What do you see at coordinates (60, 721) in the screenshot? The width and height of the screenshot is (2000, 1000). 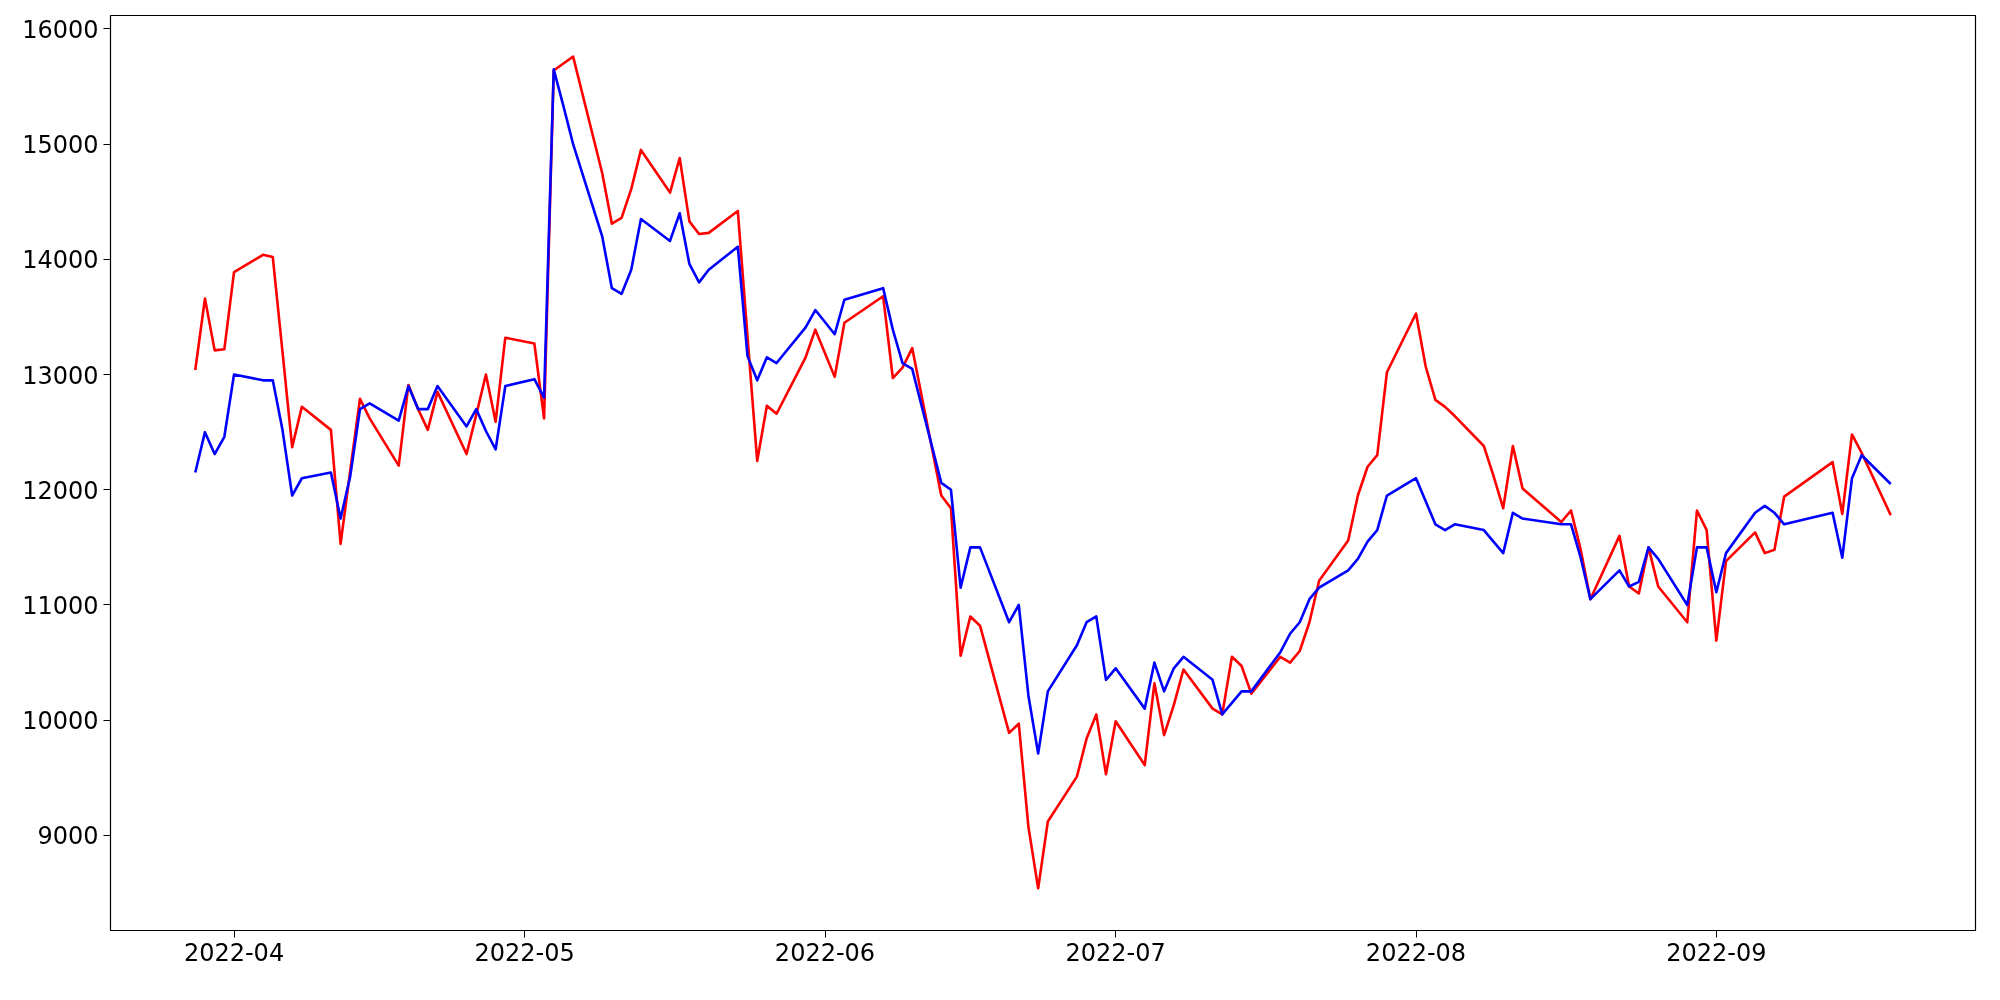 I see `y-tick-label: 10000` at bounding box center [60, 721].